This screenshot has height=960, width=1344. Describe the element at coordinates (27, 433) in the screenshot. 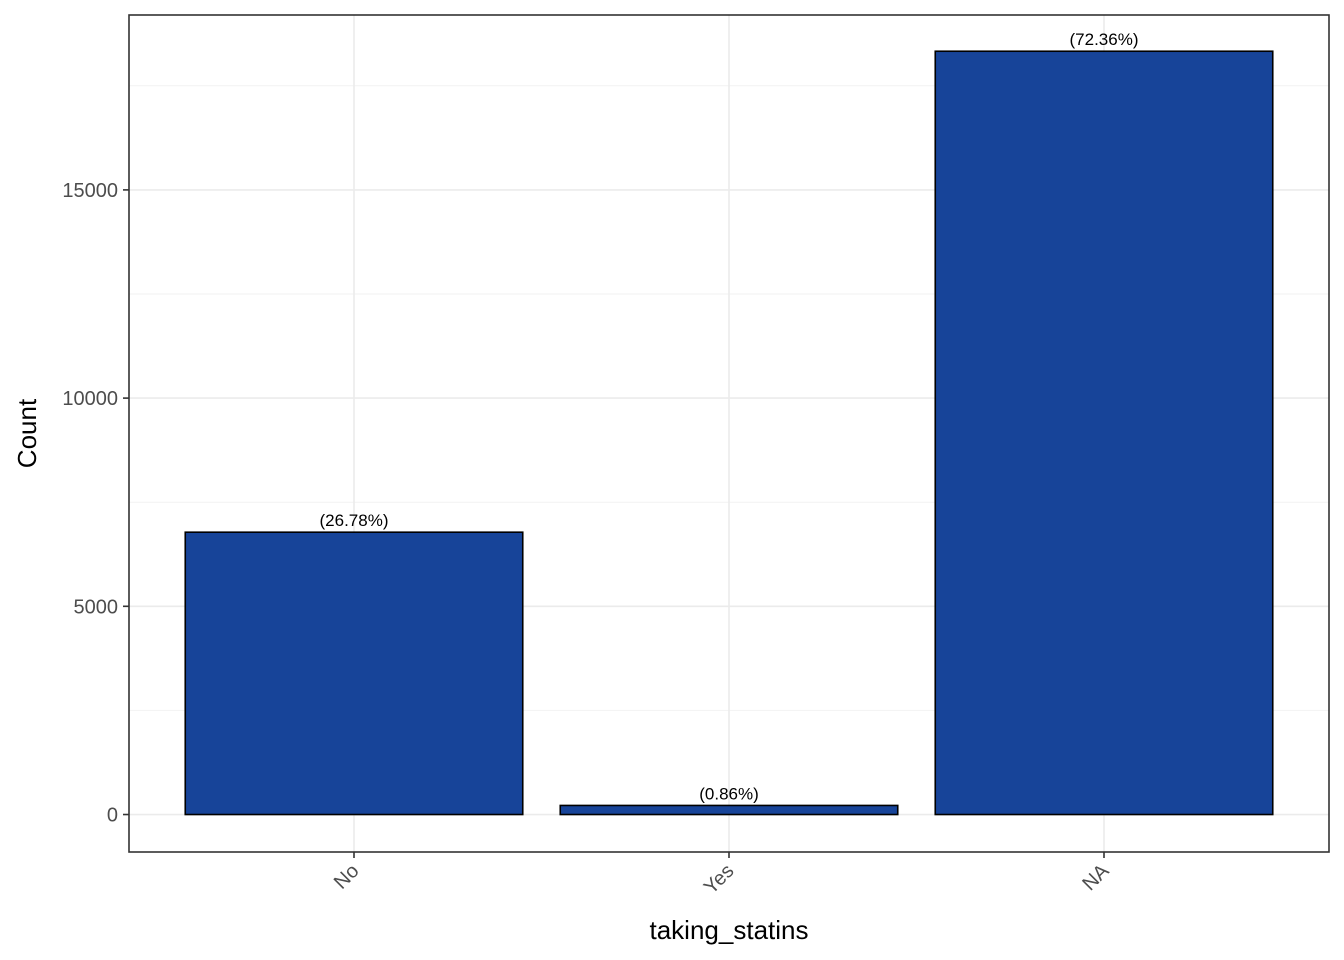

I see `y-axis-title: Count` at that location.